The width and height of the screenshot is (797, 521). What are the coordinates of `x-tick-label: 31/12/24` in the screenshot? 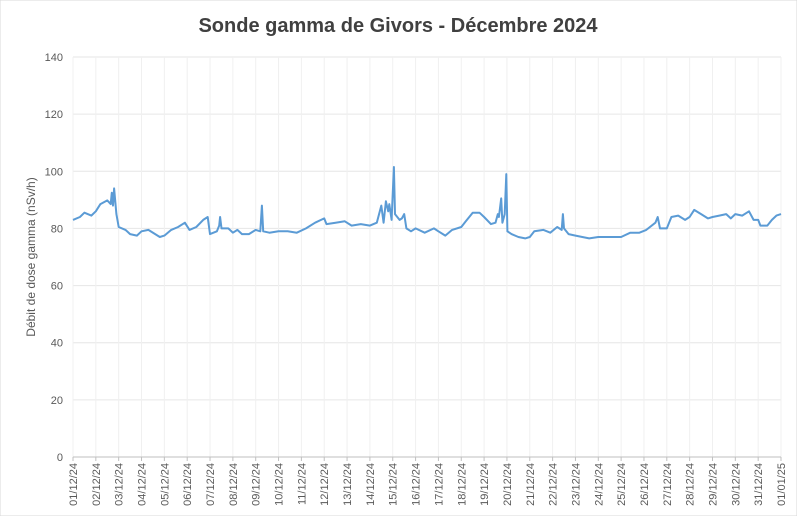 It's located at (759, 484).